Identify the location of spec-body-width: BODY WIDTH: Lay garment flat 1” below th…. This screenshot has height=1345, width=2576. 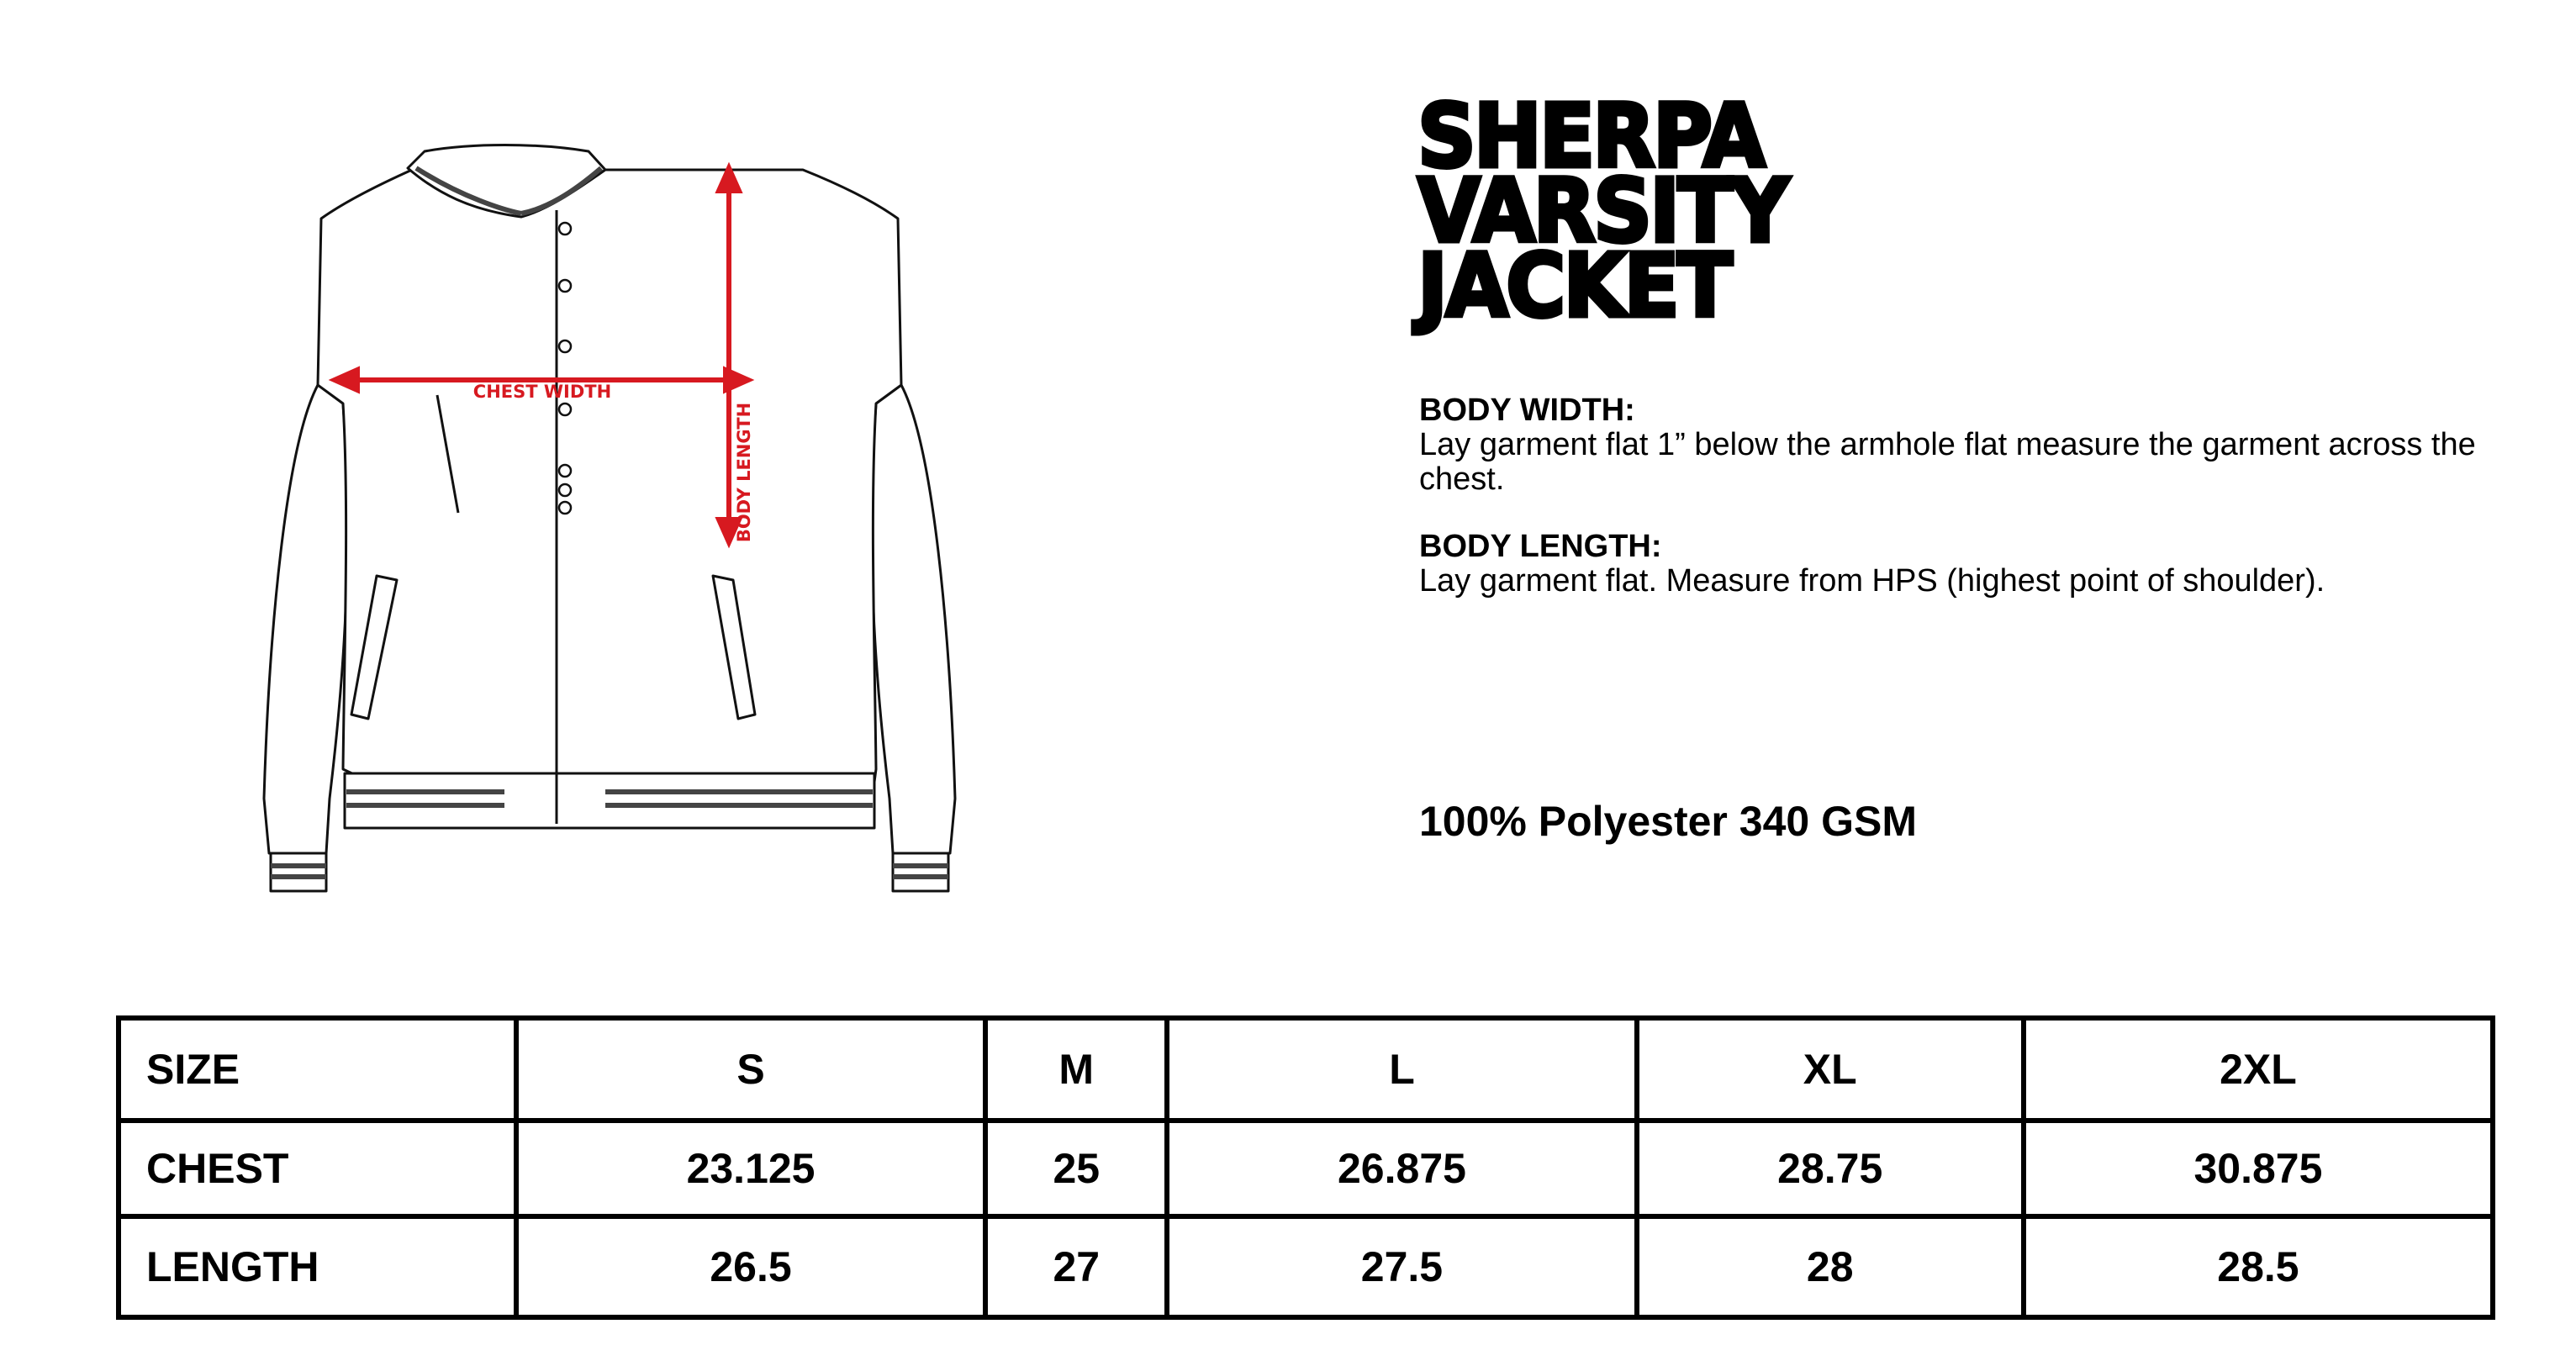
(1978, 445).